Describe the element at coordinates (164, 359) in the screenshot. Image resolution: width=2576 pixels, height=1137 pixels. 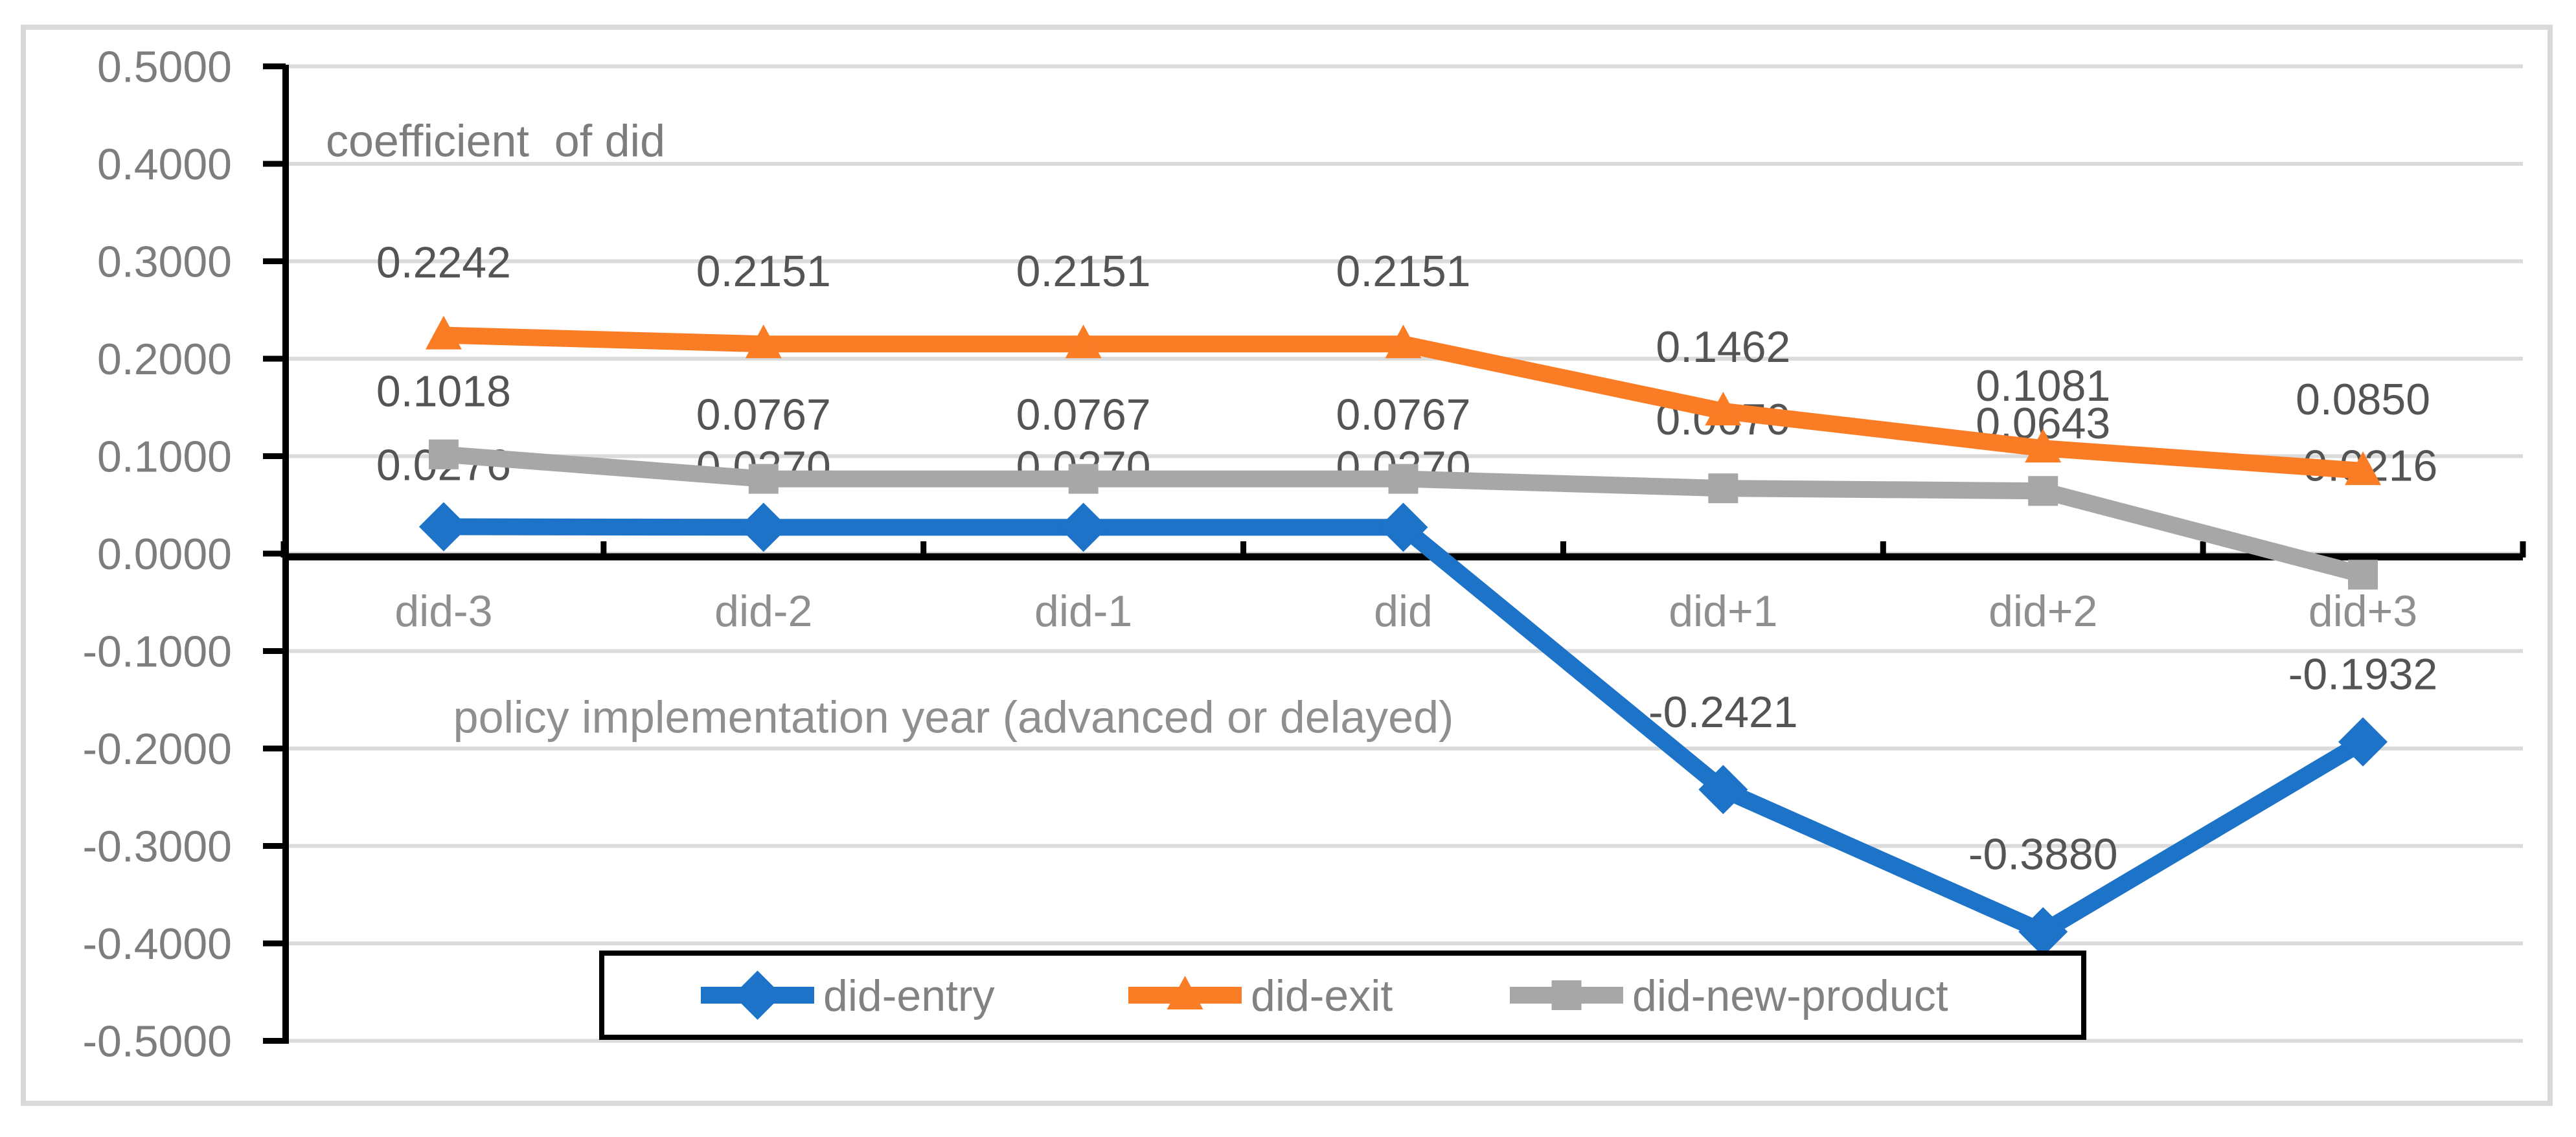
I see `y-tick-label: 0.2000` at that location.